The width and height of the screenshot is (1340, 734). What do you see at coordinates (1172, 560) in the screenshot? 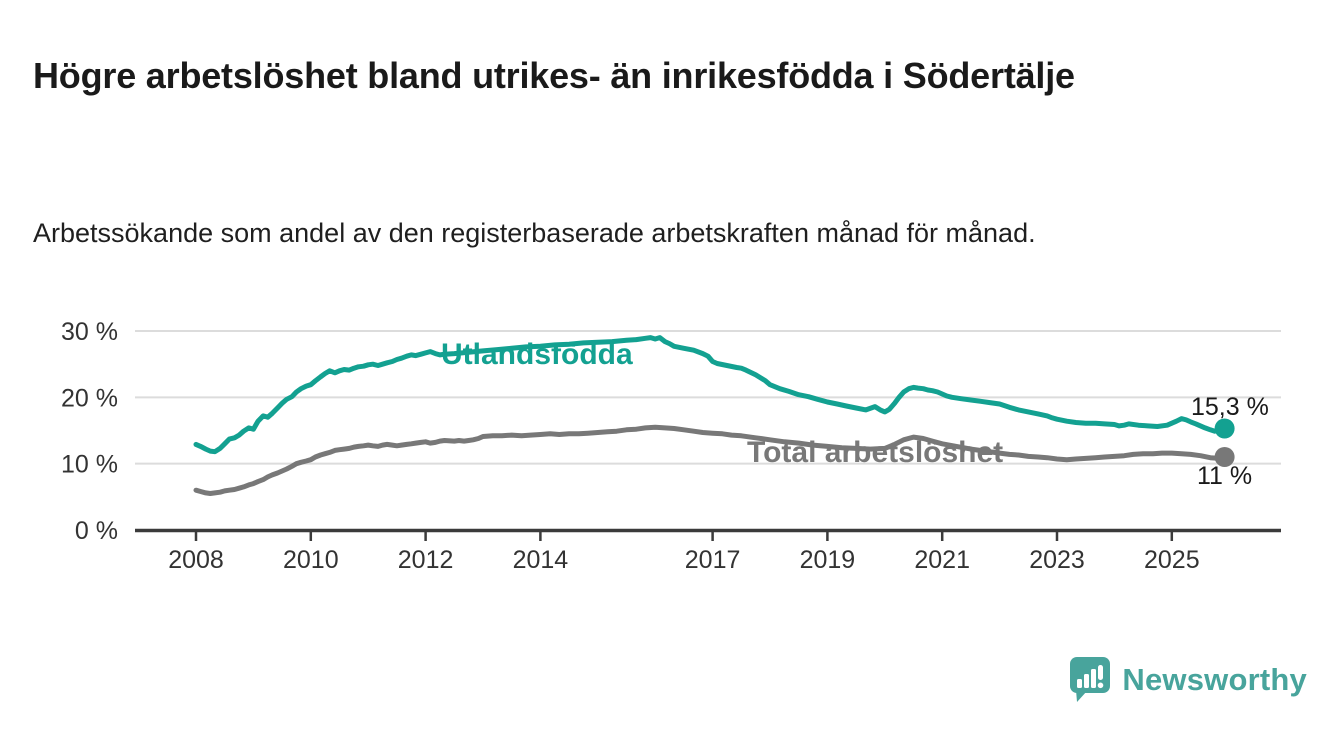
I see `x-axis-label-2025: 2025` at bounding box center [1172, 560].